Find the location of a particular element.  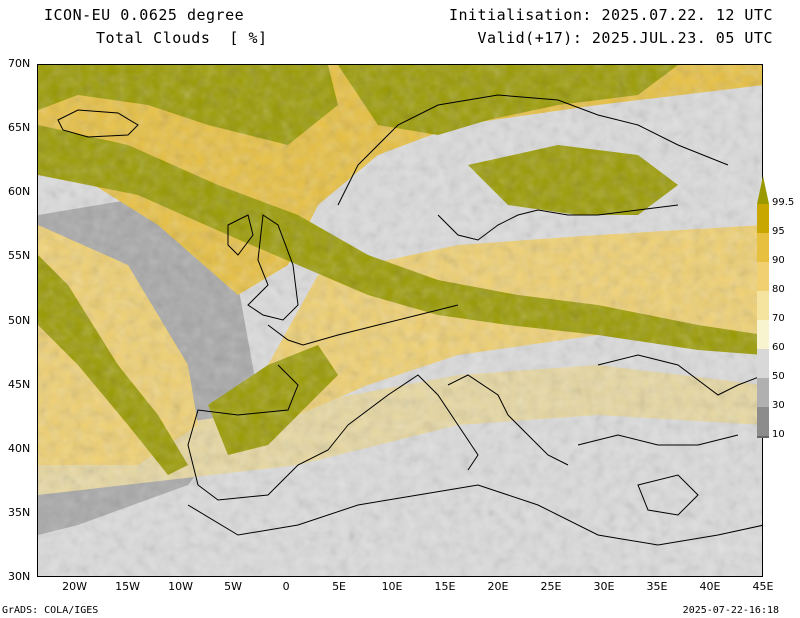

lon-label: 0 is located at coordinates (286, 586).